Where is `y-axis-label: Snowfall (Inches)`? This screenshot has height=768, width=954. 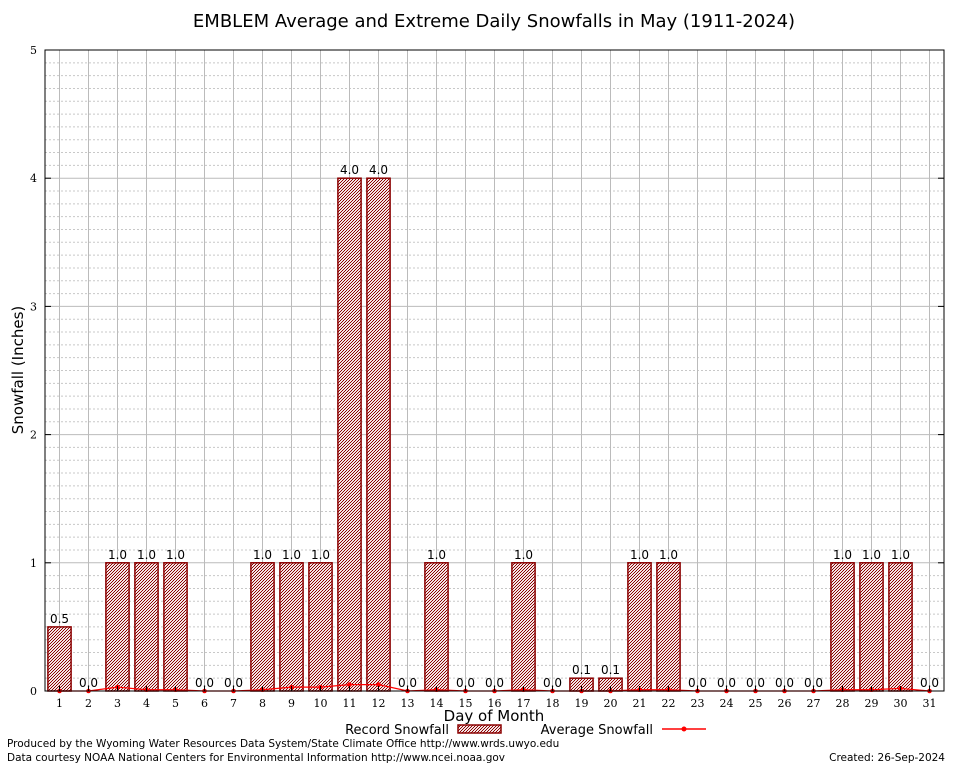
y-axis-label: Snowfall (Inches) is located at coordinates (18, 370).